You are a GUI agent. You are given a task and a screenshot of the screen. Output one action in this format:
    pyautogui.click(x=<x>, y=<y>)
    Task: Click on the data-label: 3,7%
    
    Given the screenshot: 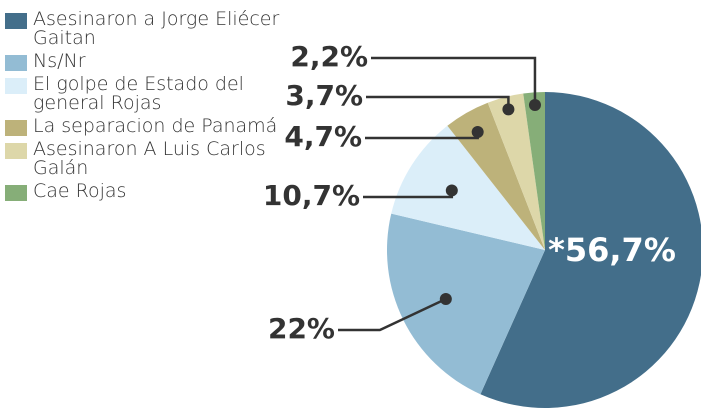 What is the action you would take?
    pyautogui.click(x=324, y=95)
    